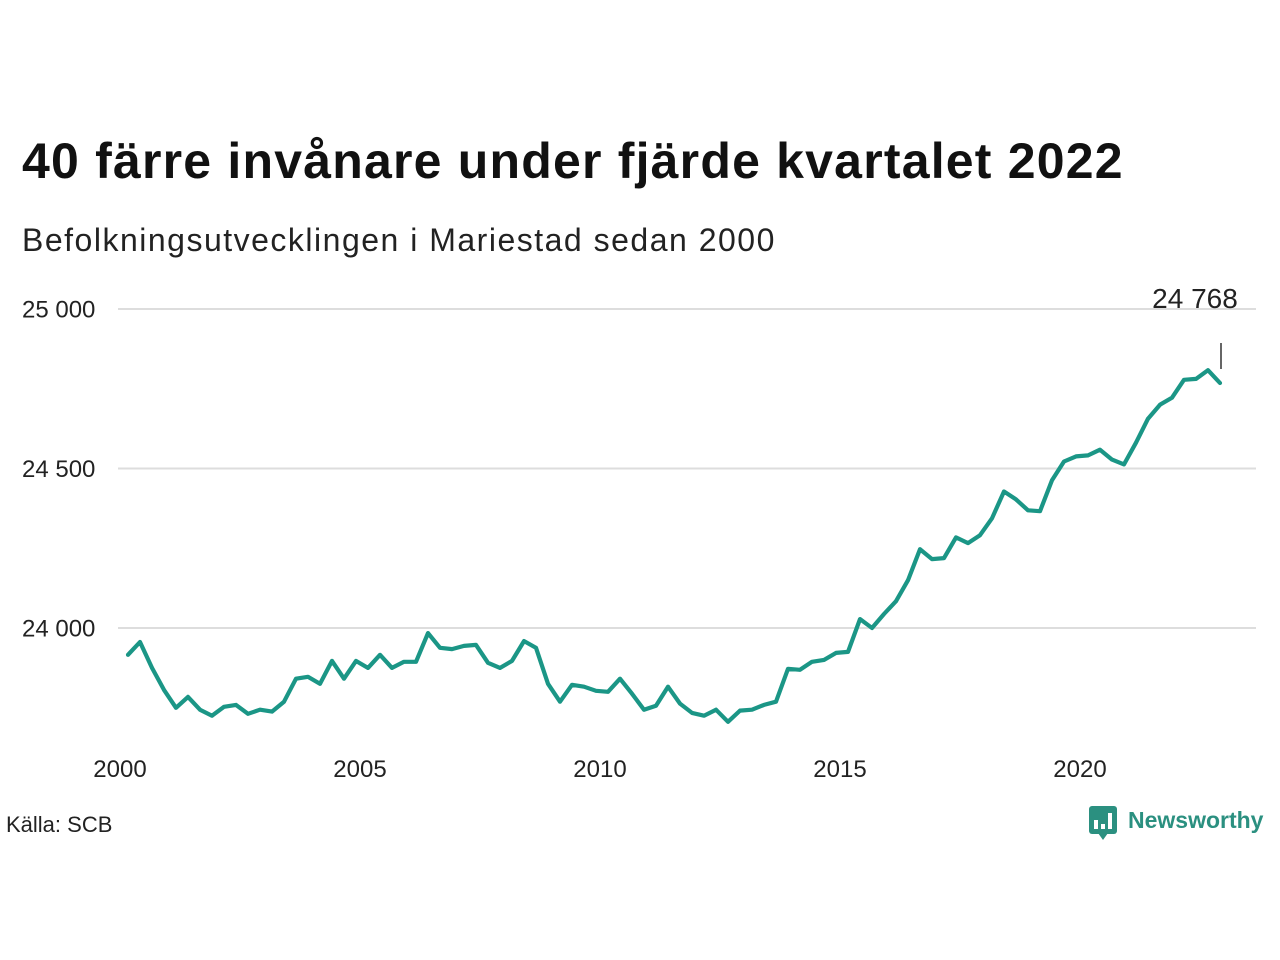 The image size is (1280, 960). I want to click on x-tick-label: 2000, so click(119, 769).